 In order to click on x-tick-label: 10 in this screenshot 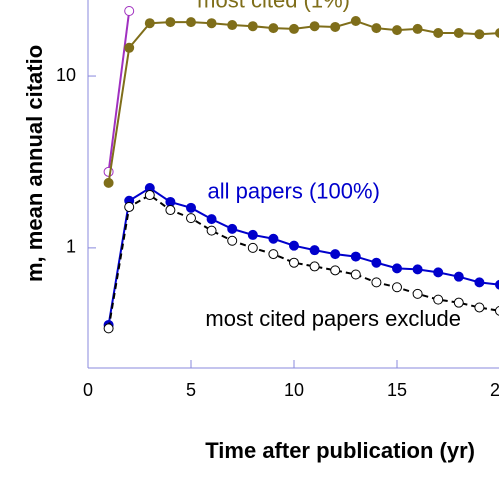, I will do `click(294, 390)`.